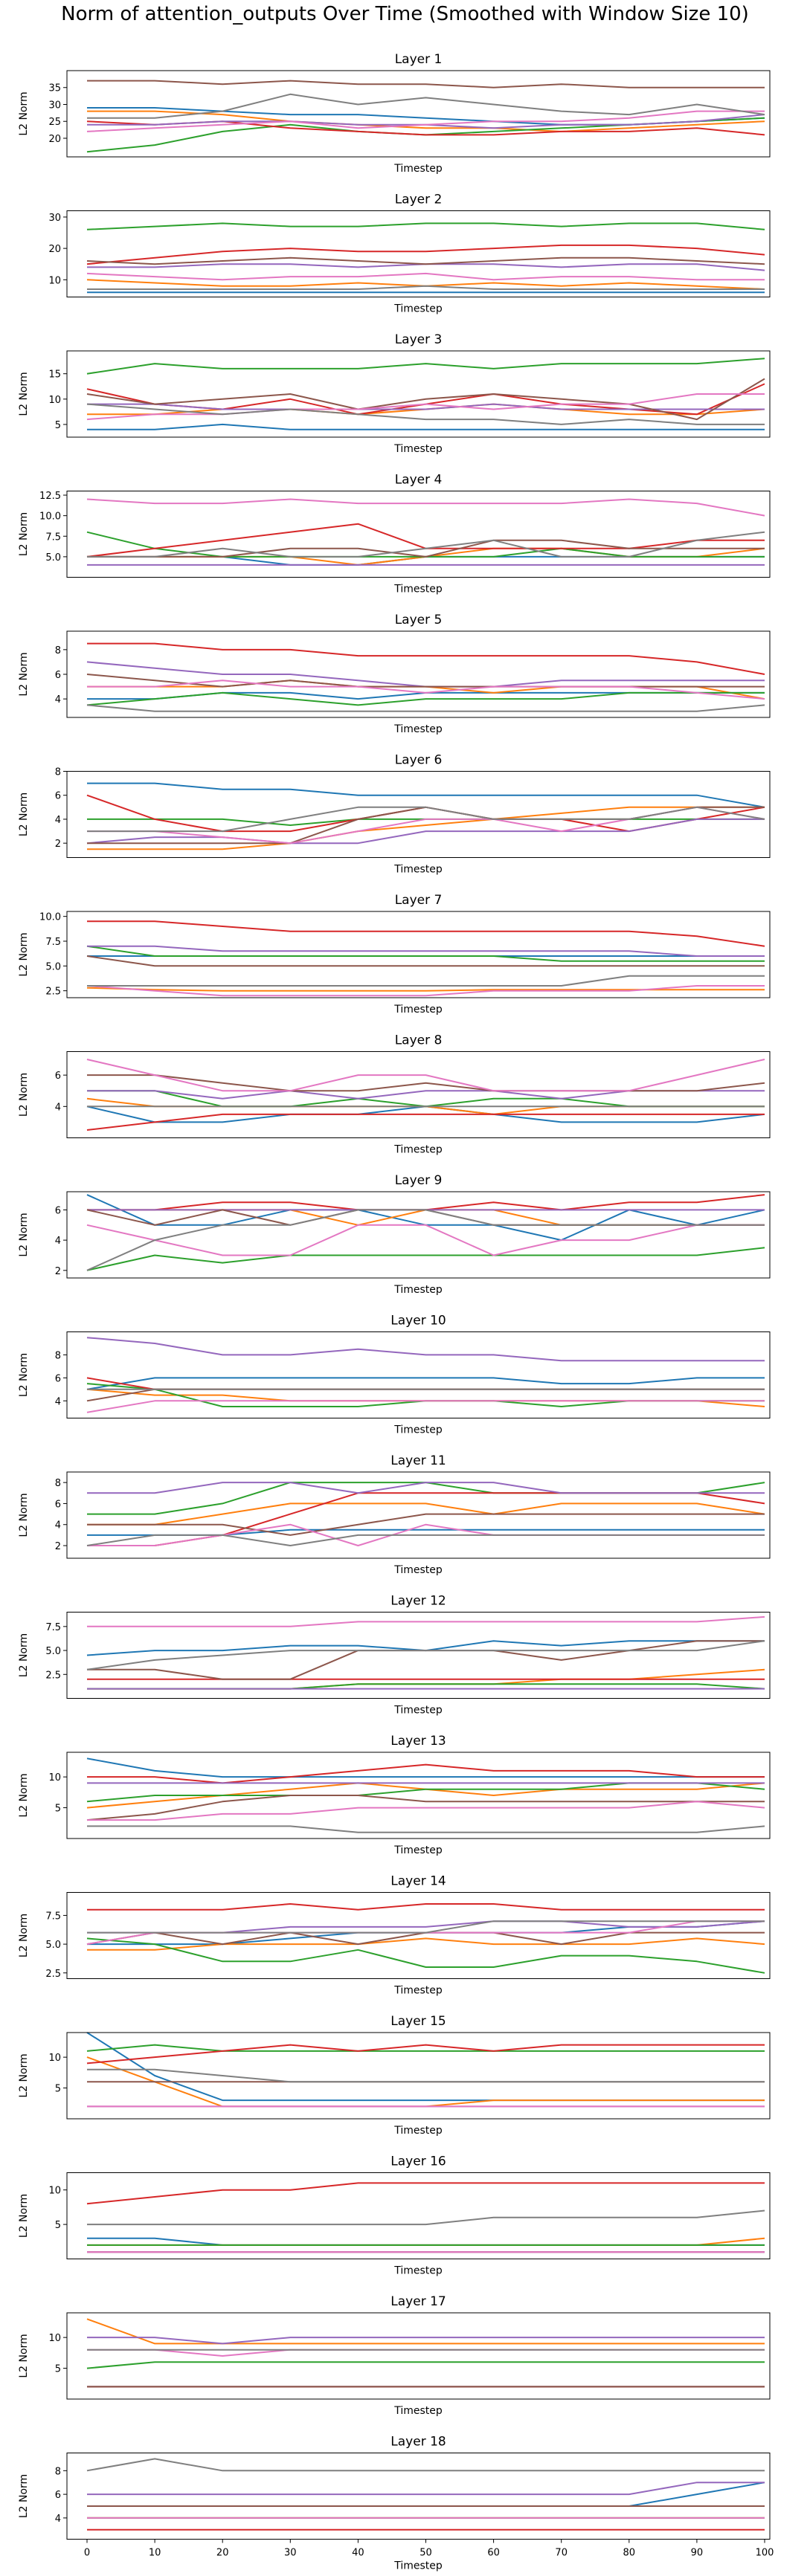 This screenshot has width=810, height=2576. I want to click on subplot-title: Layer 7, so click(419, 900).